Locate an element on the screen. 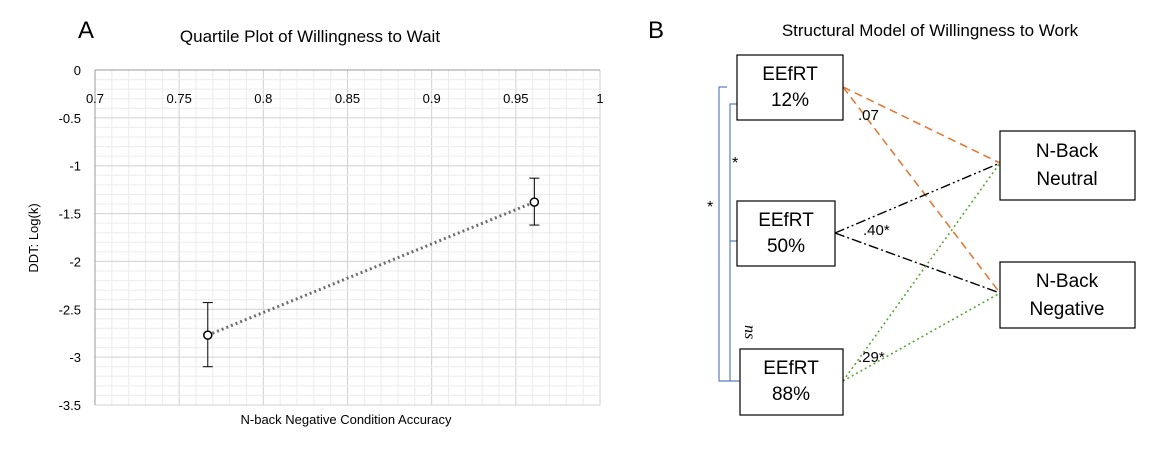 The height and width of the screenshot is (451, 1172). y-tick-label: -0.5 is located at coordinates (70, 118).